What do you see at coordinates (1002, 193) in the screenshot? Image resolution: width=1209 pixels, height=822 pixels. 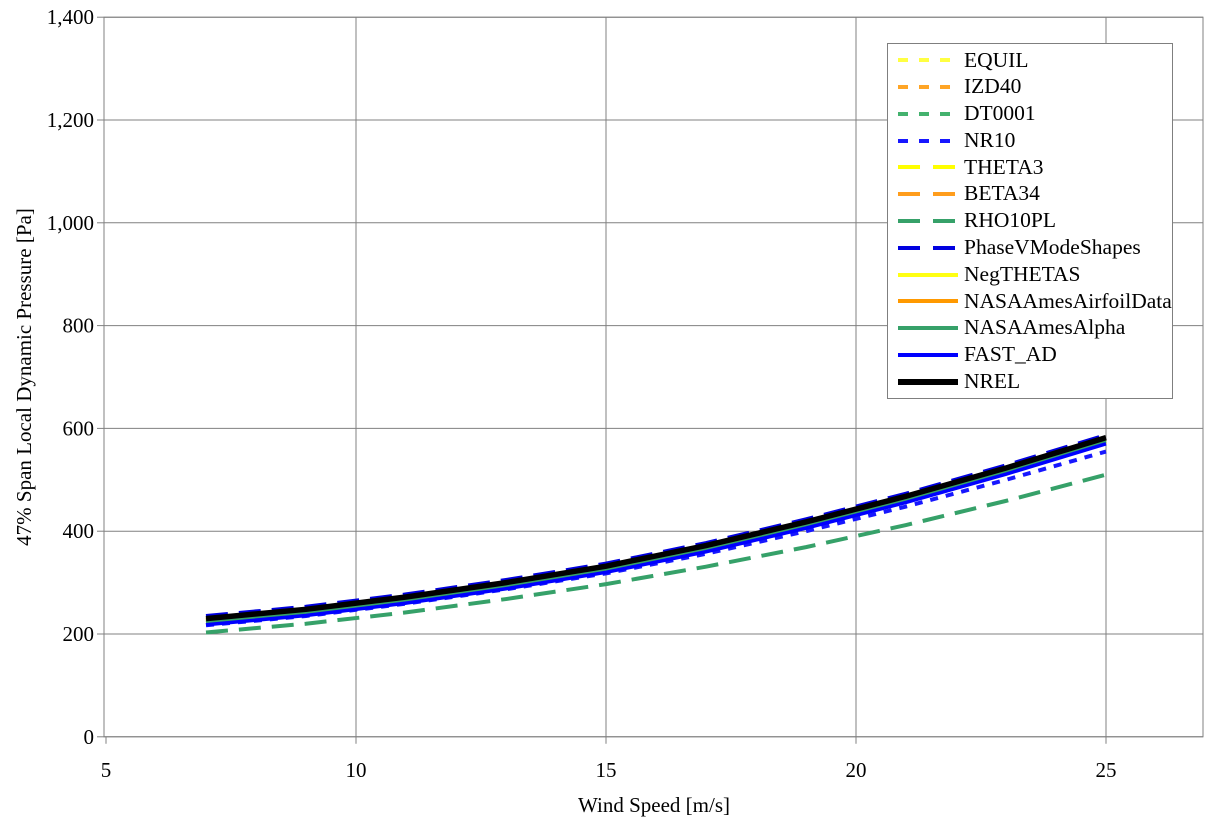 I see `legend-label: BETA34` at bounding box center [1002, 193].